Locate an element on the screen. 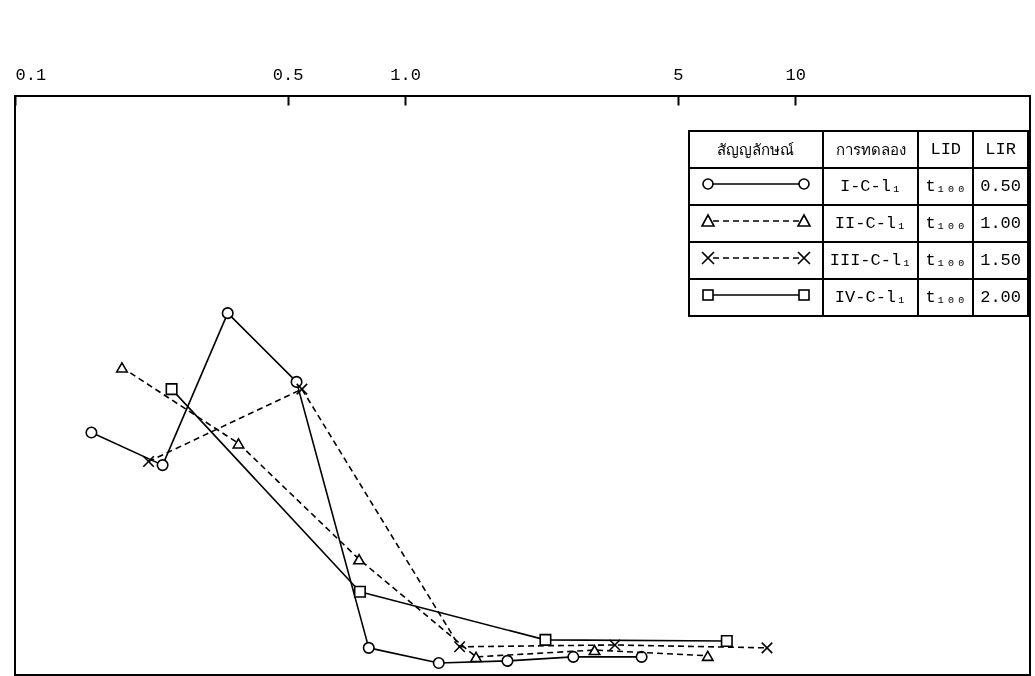  x-tick-label: 0.5 is located at coordinates (288, 75).